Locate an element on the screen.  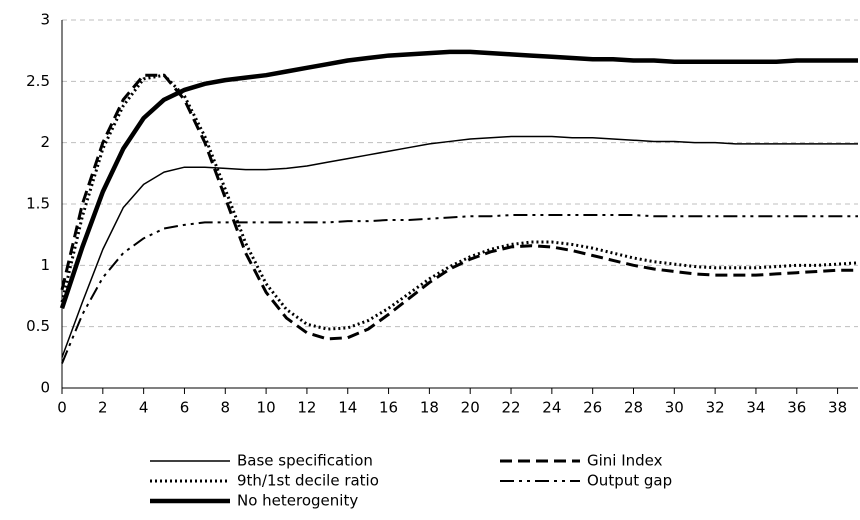
x-tick-label: 22 is located at coordinates (510, 408).